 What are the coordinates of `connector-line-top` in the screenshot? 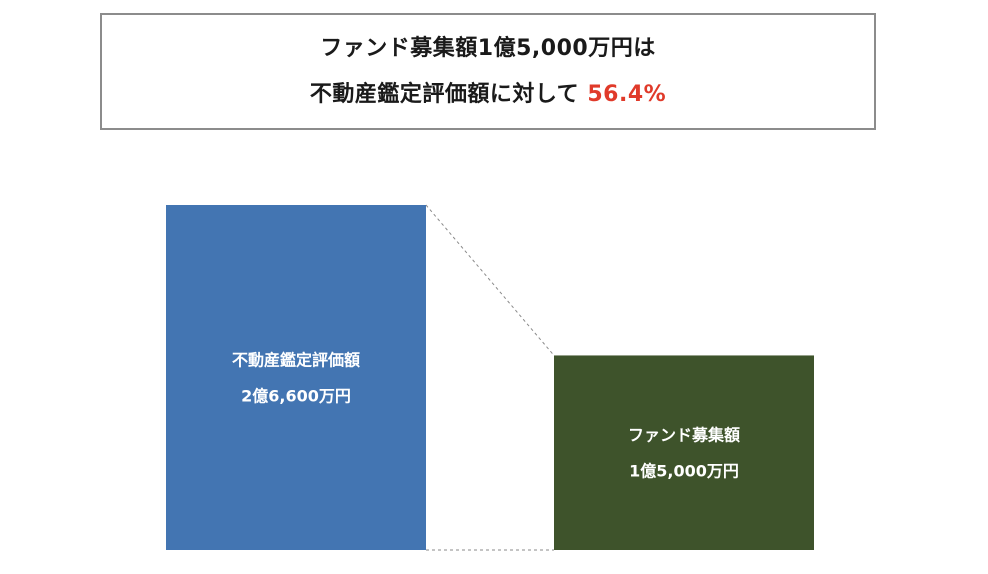 It's located at (490, 280).